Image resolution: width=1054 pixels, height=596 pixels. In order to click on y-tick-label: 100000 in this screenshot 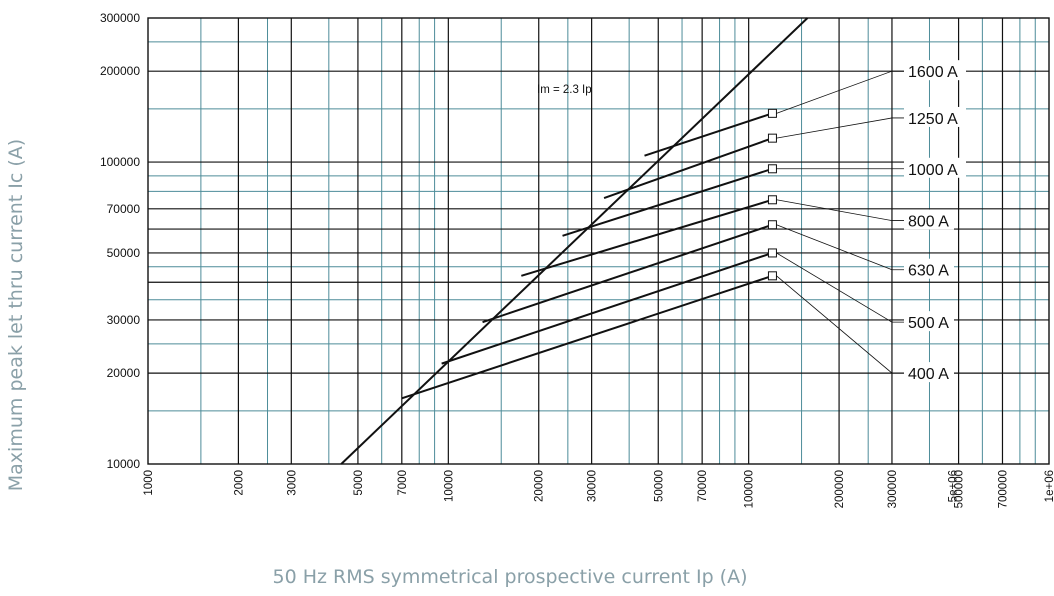, I will do `click(120, 162)`.